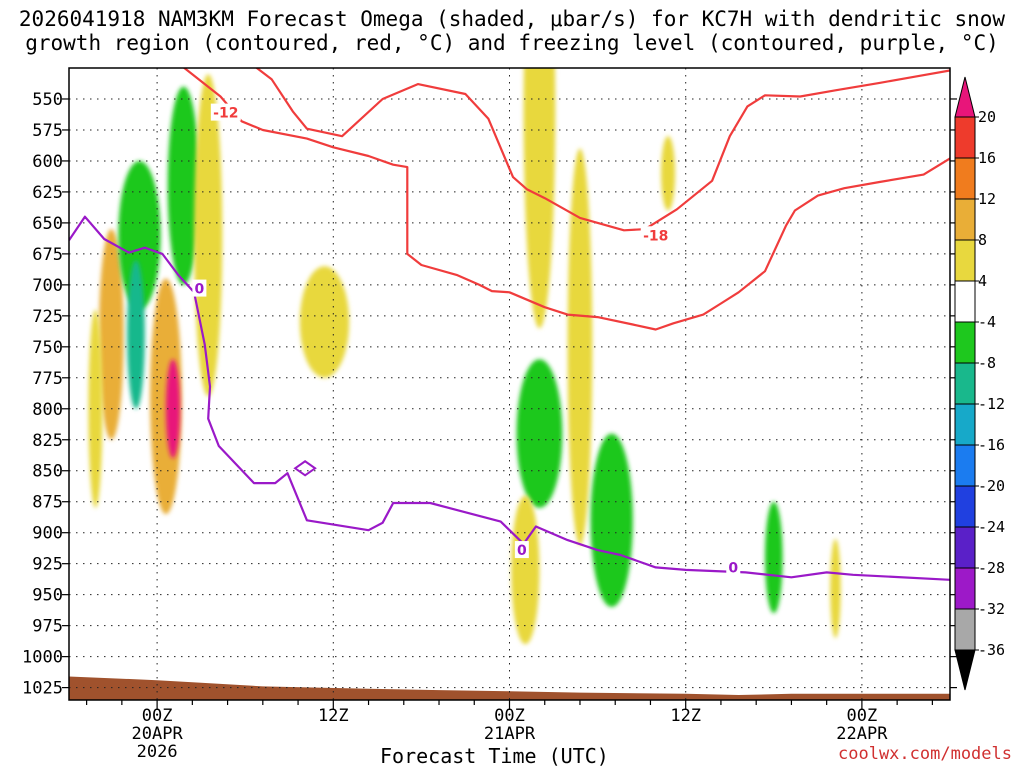 Image resolution: width=1024 pixels, height=768 pixels. What do you see at coordinates (47, 565) in the screenshot?
I see `y-tick-label: 925` at bounding box center [47, 565].